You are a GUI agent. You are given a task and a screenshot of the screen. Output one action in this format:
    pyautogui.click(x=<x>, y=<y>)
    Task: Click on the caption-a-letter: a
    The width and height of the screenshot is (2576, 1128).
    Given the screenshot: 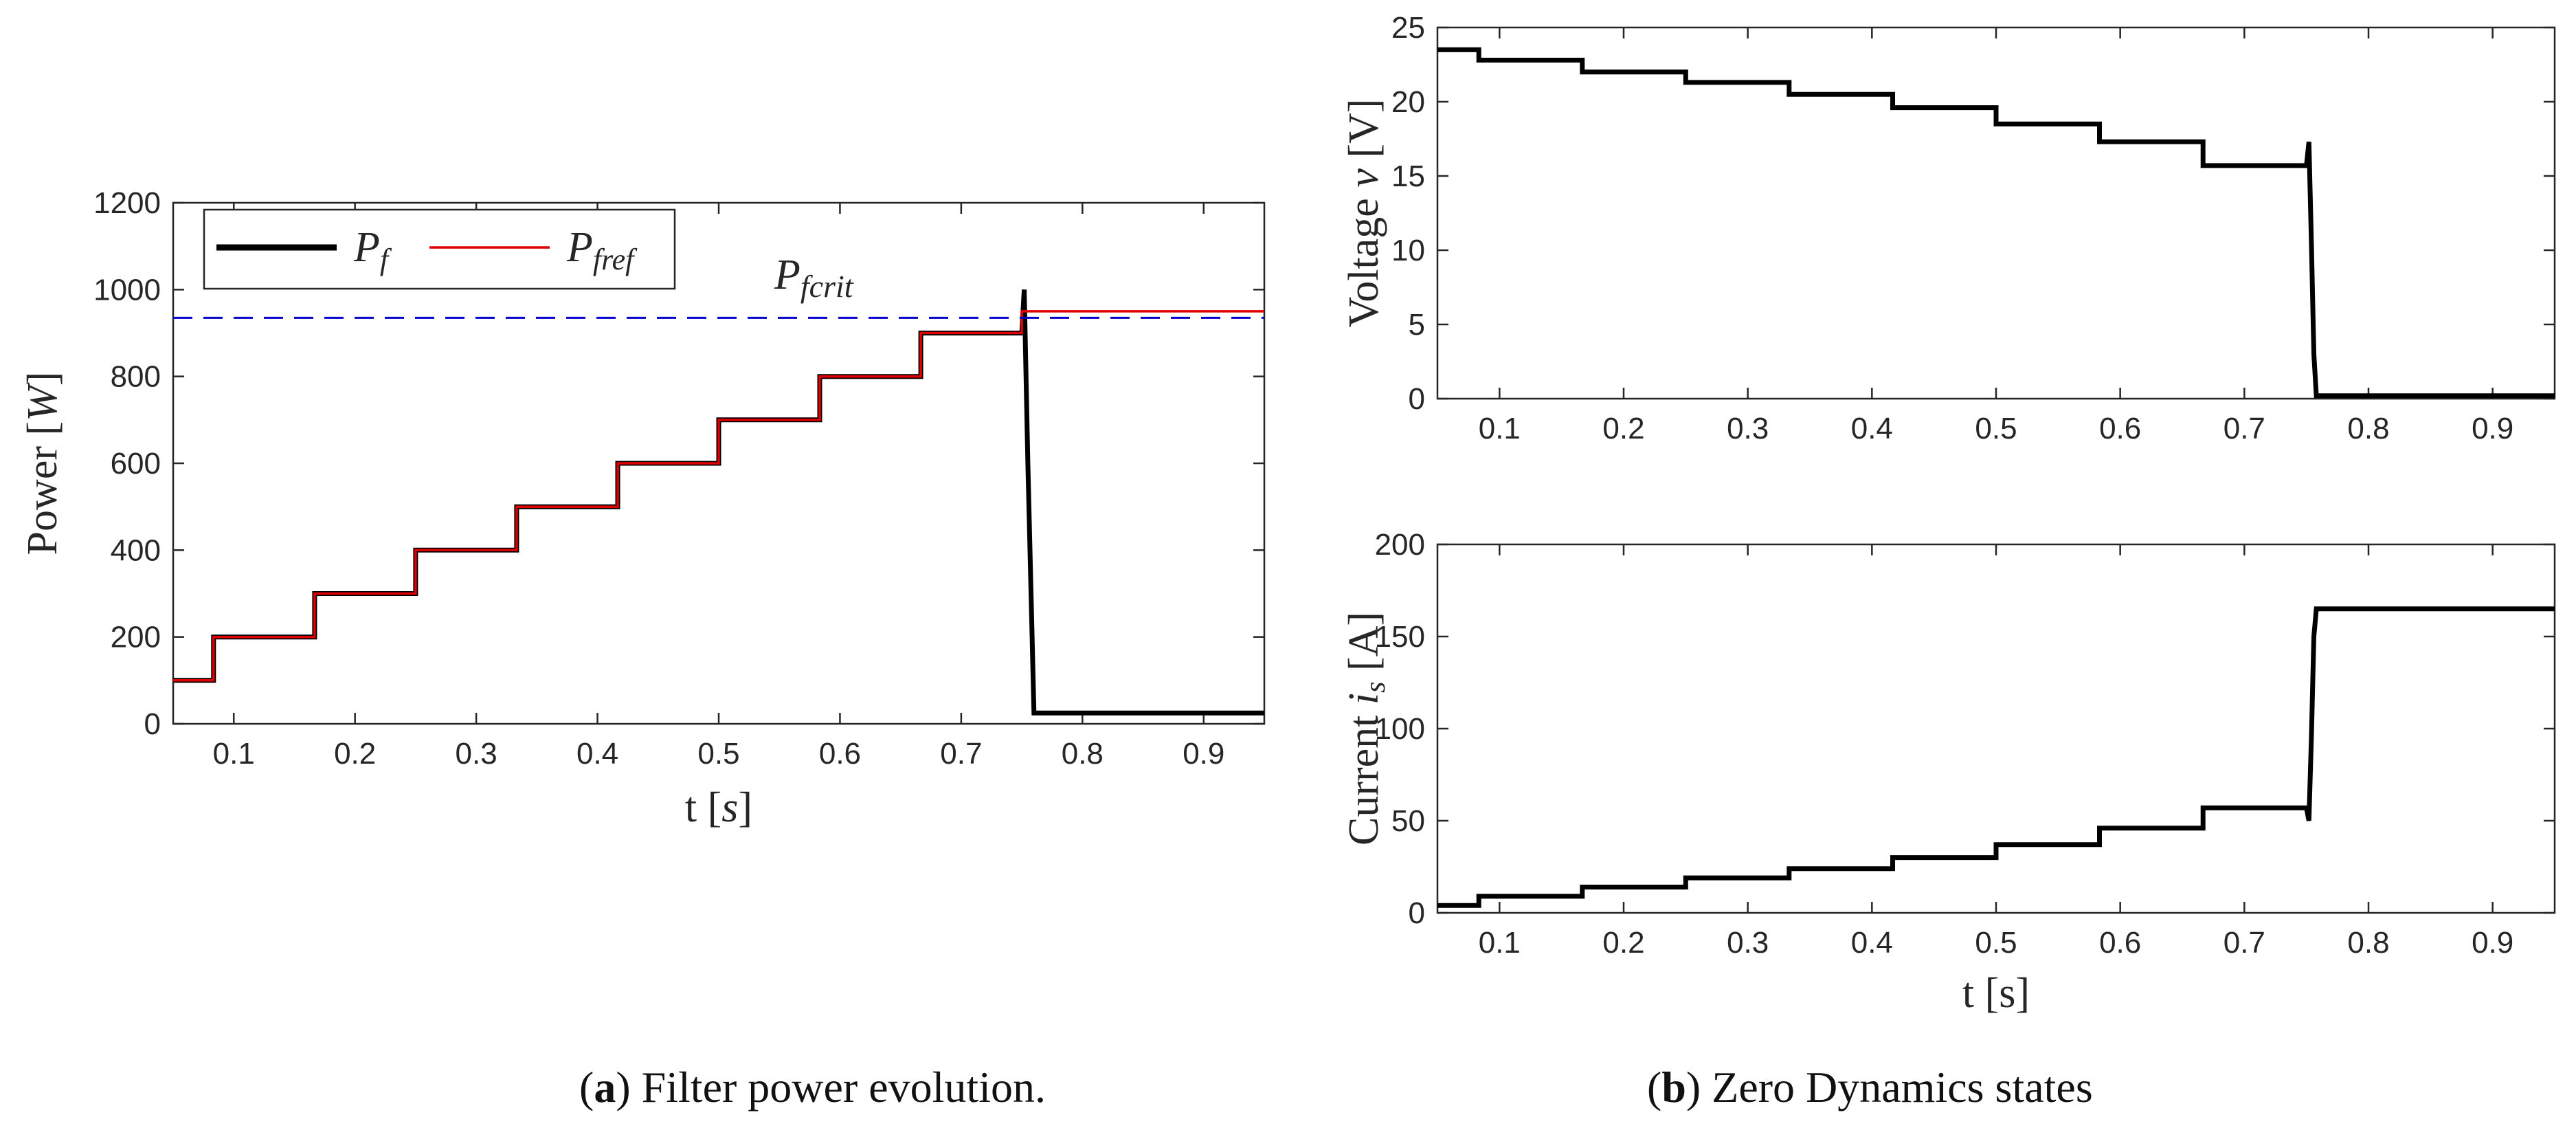 What is the action you would take?
    pyautogui.click(x=605, y=1087)
    